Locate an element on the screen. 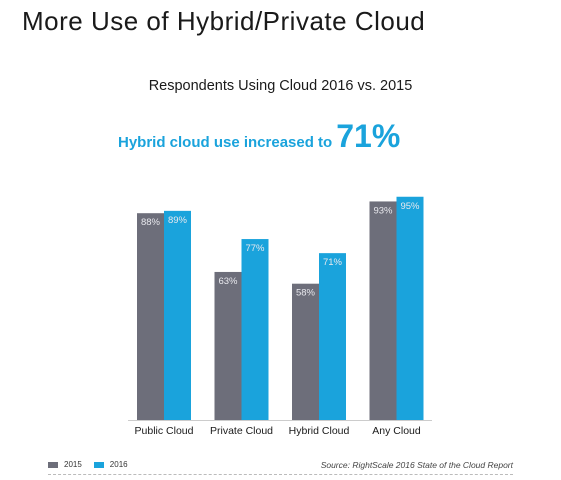 This screenshot has height=480, width=561. x-tick-label: Hybrid Cloud is located at coordinates (319, 431).